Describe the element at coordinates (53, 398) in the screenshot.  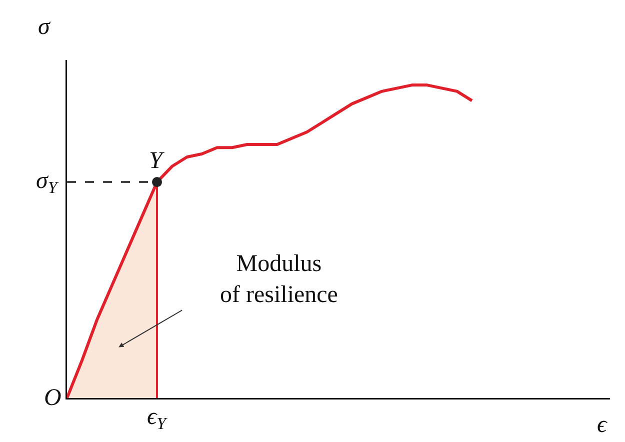
I see `annotation: O` at that location.